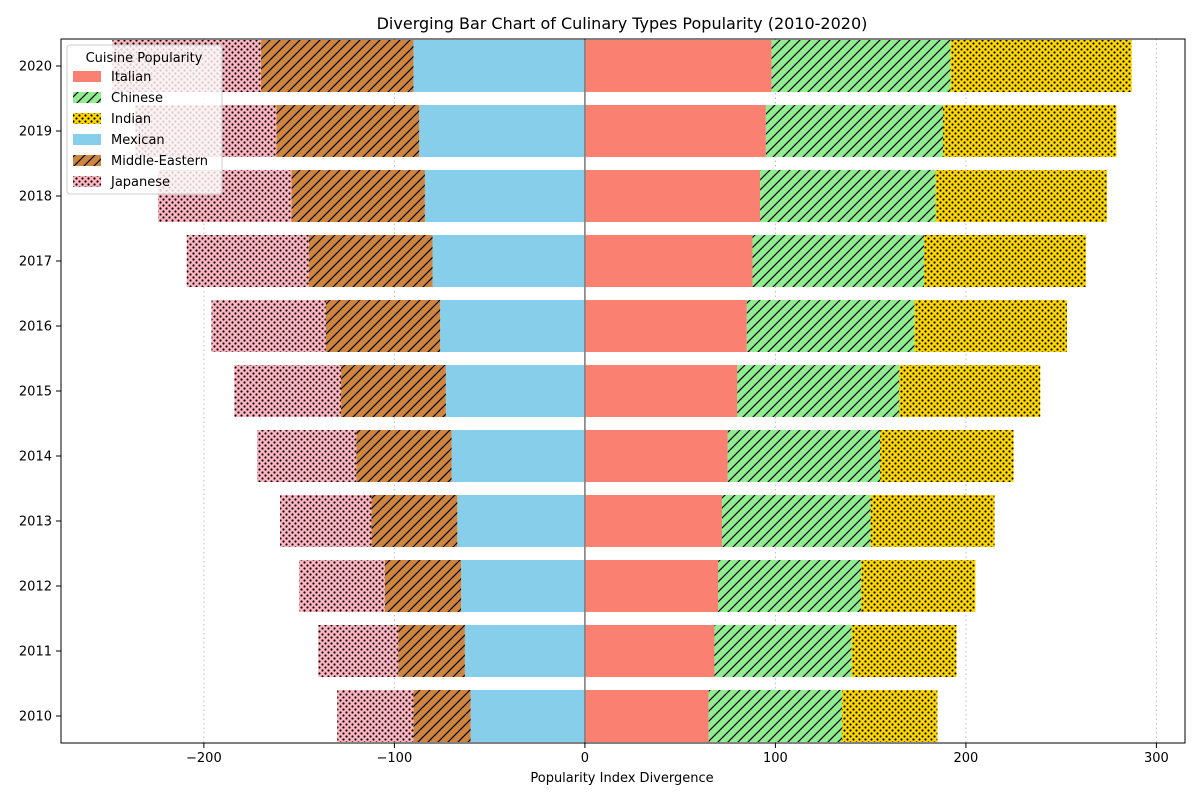 This screenshot has height=800, width=1200. What do you see at coordinates (131, 119) in the screenshot?
I see `legend-label-indian: Indian` at bounding box center [131, 119].